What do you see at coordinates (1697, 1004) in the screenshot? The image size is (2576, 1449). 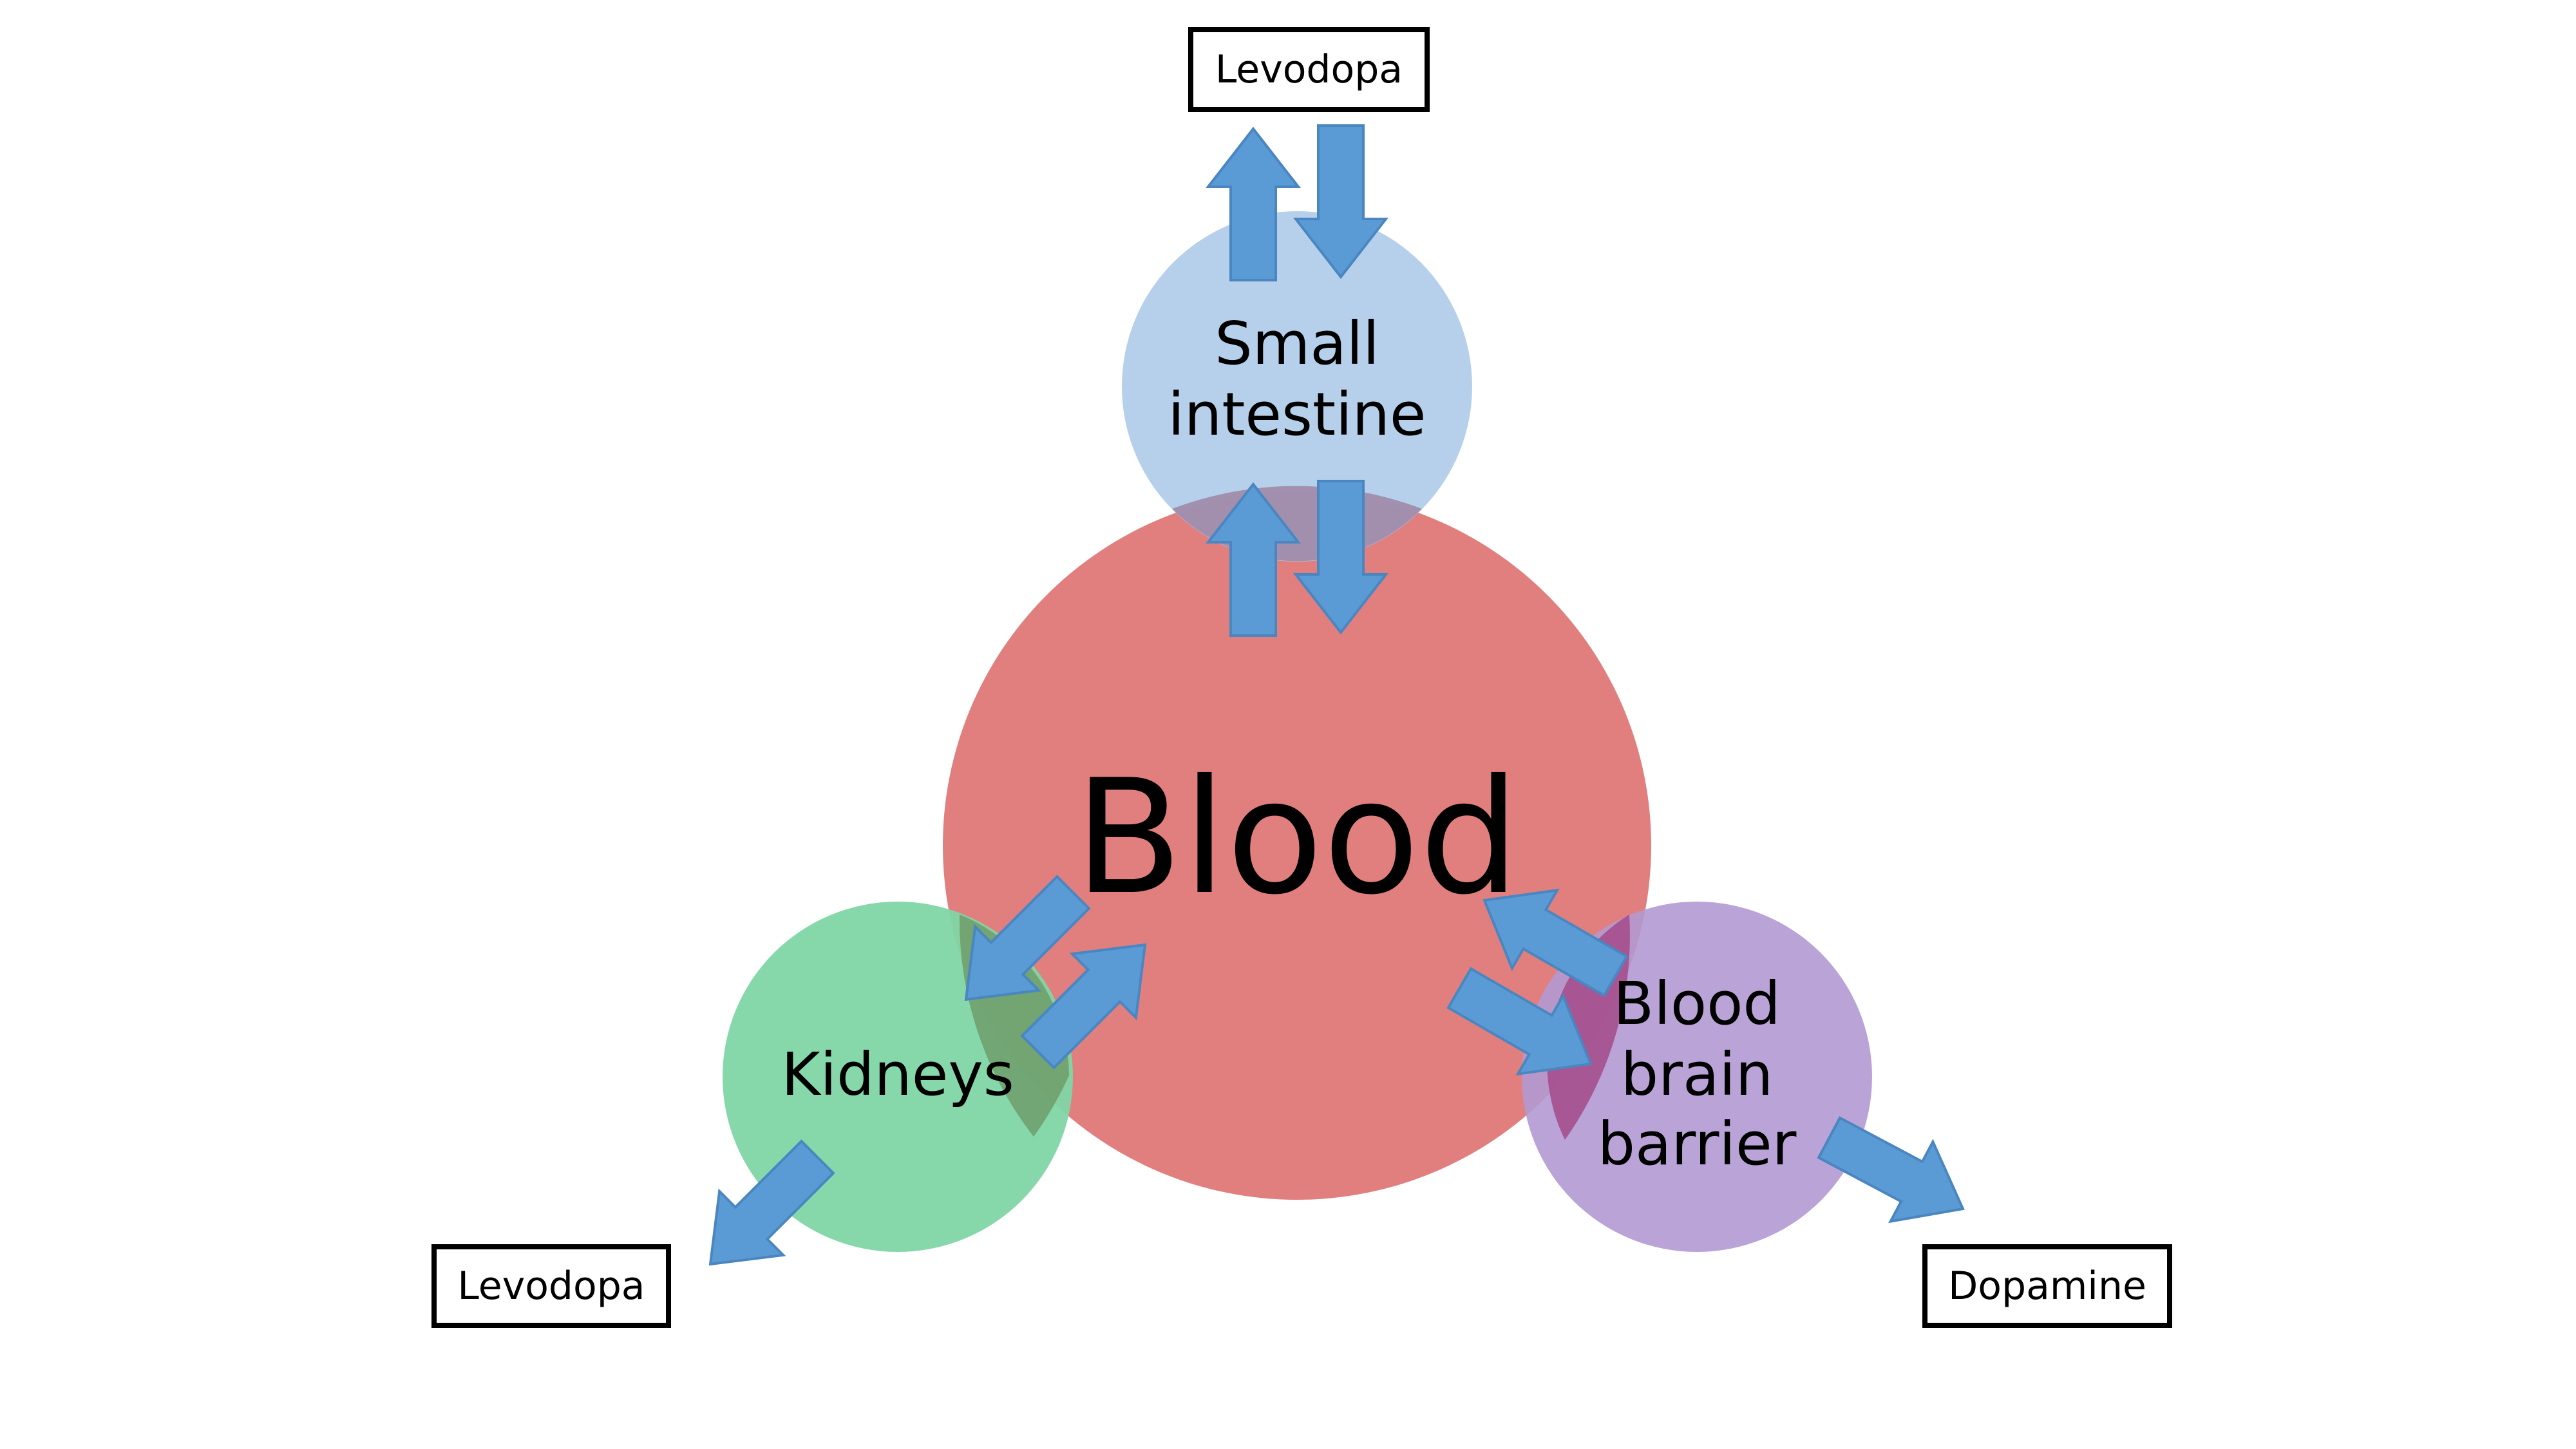 I see `bbb-label-line1: Blood` at bounding box center [1697, 1004].